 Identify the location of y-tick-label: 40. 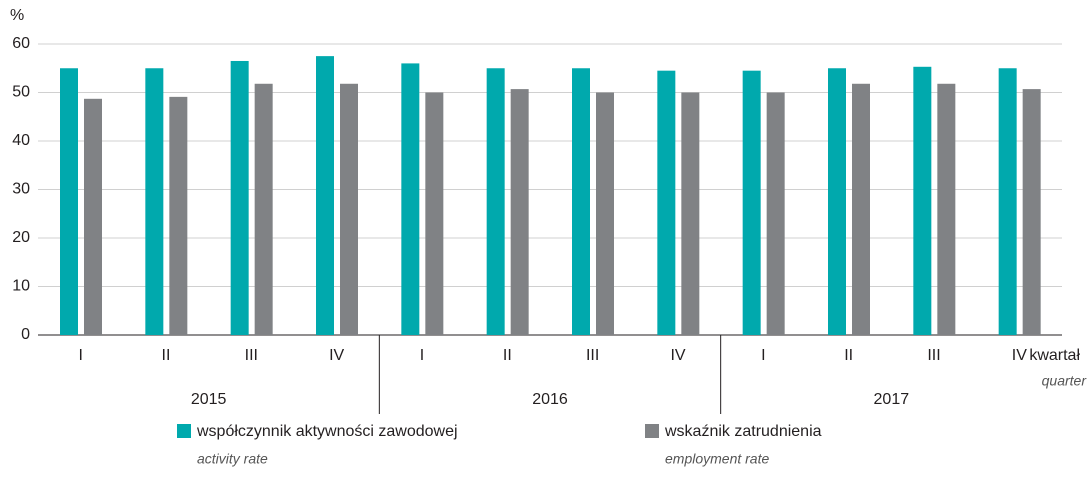
(21, 140).